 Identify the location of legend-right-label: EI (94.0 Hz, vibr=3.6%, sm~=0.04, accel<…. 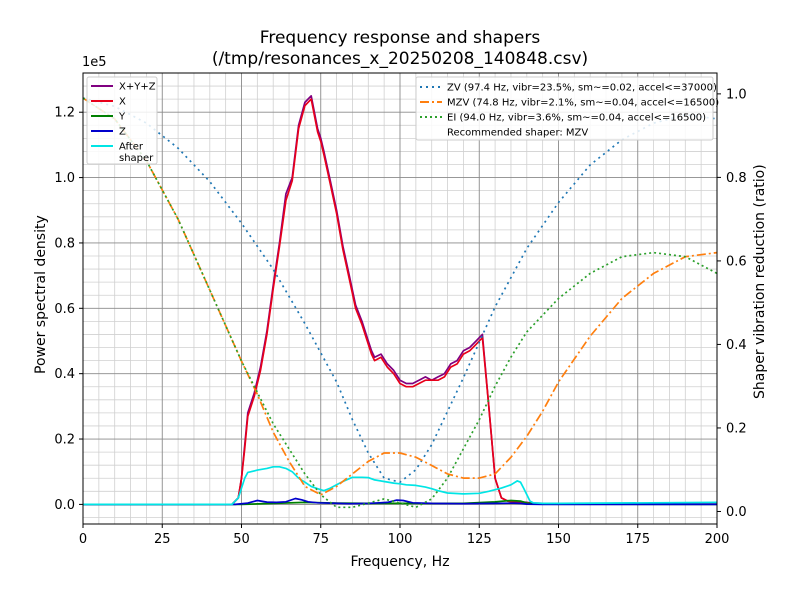
(576, 118).